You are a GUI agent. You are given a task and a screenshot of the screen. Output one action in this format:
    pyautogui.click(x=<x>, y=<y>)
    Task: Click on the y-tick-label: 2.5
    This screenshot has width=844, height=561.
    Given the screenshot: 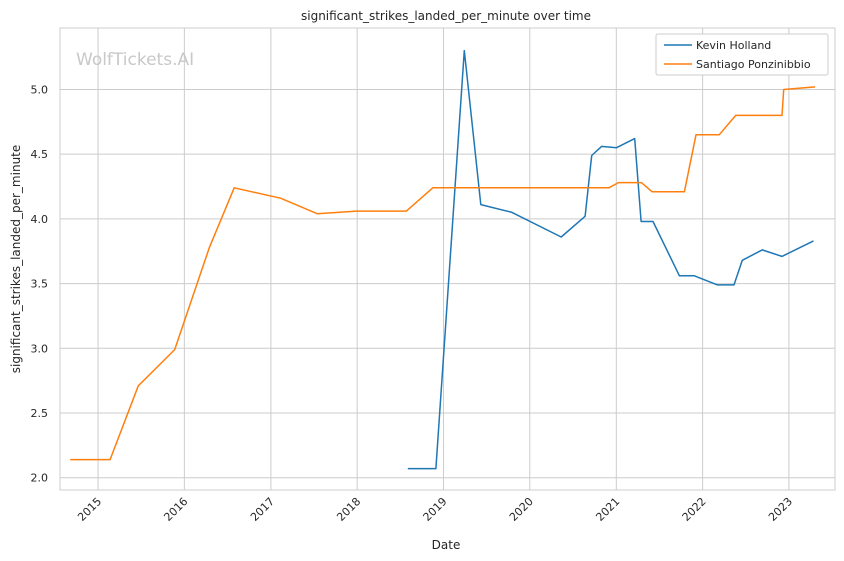 What is the action you would take?
    pyautogui.click(x=40, y=413)
    